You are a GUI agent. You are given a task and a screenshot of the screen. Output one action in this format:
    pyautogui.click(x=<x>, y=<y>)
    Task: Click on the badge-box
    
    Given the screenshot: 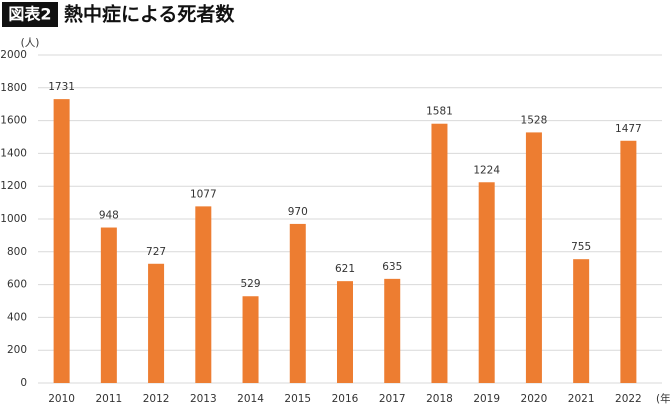 What is the action you would take?
    pyautogui.click(x=30, y=14)
    